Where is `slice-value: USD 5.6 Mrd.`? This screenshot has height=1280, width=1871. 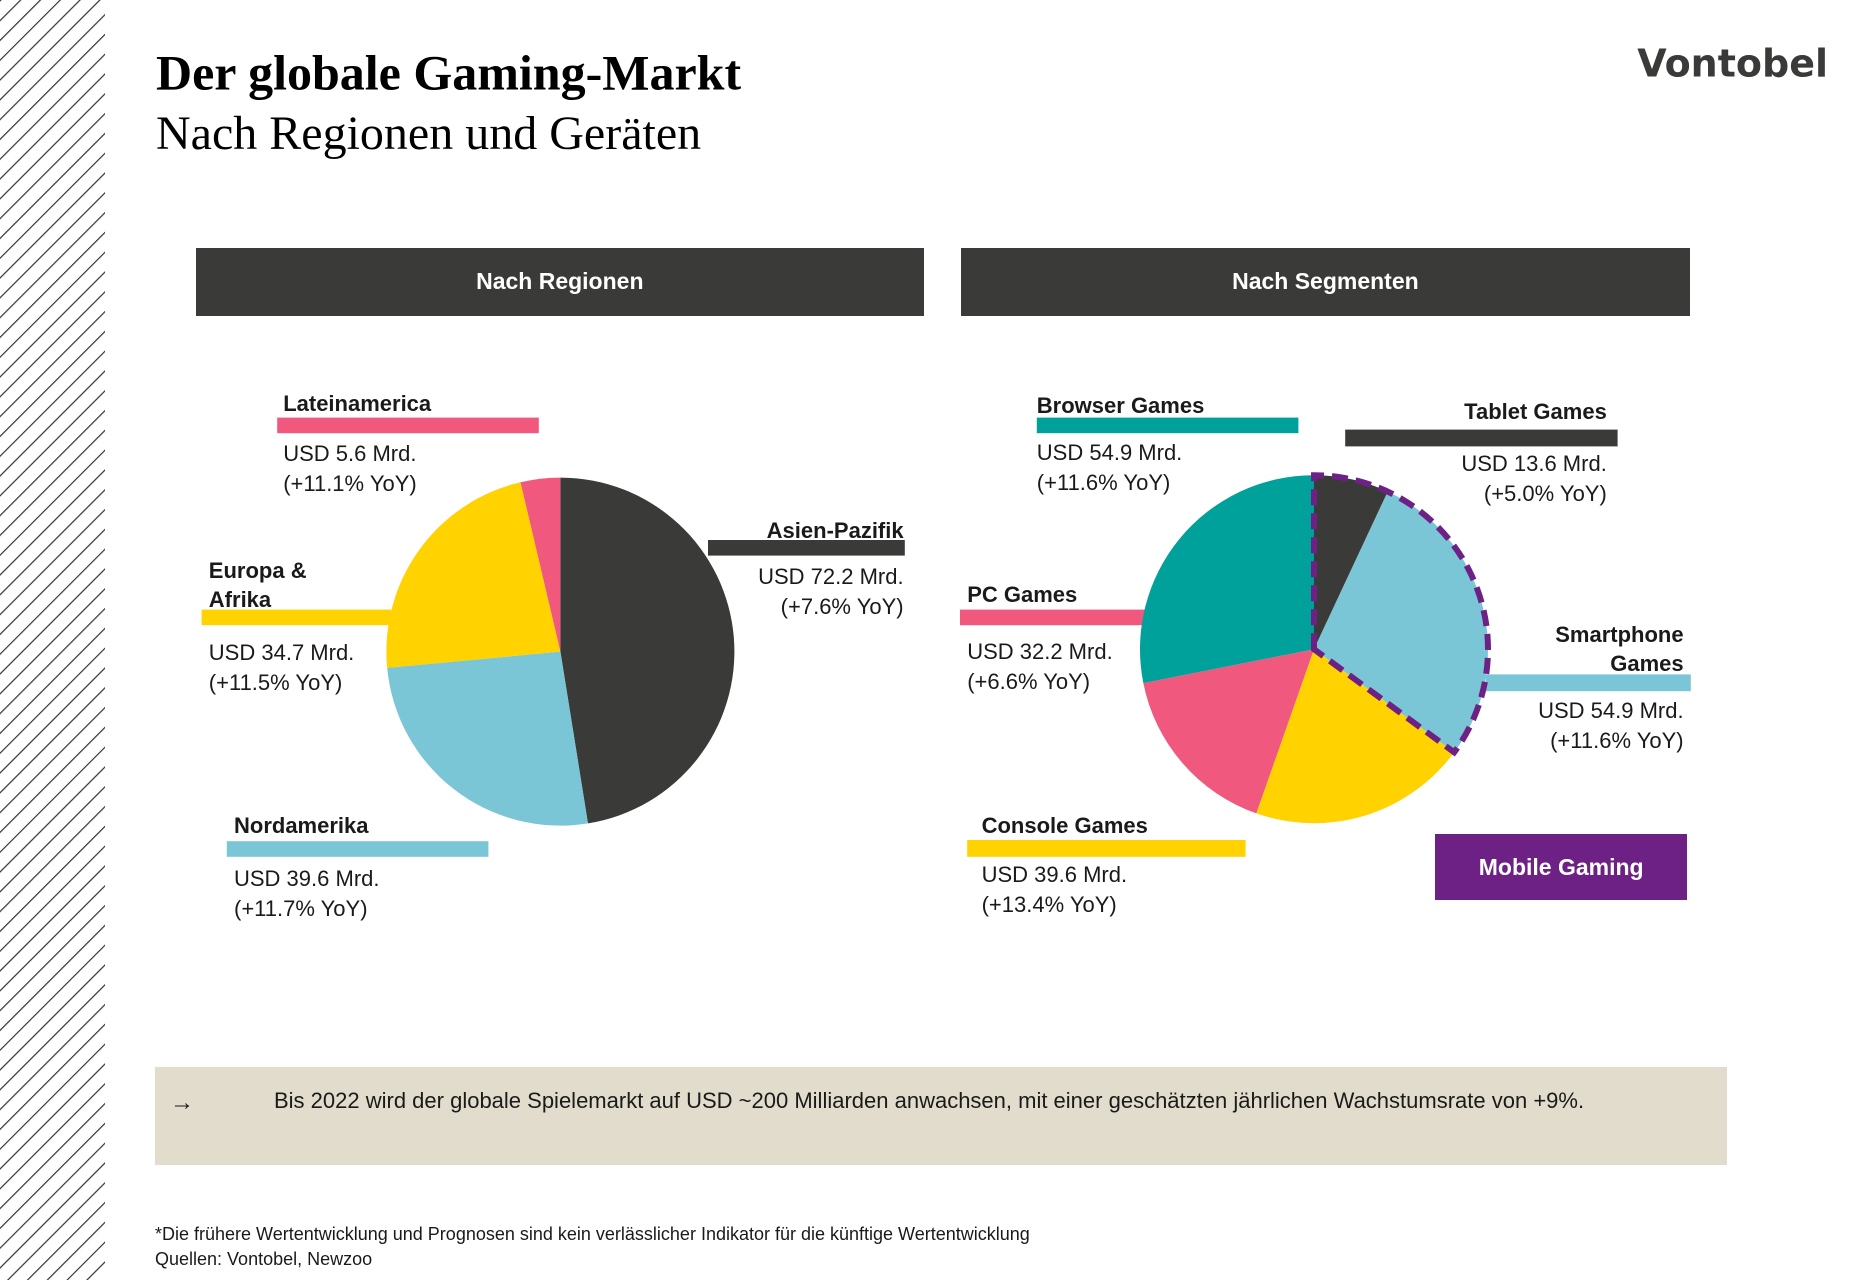
slice-value: USD 5.6 Mrd. is located at coordinates (350, 454).